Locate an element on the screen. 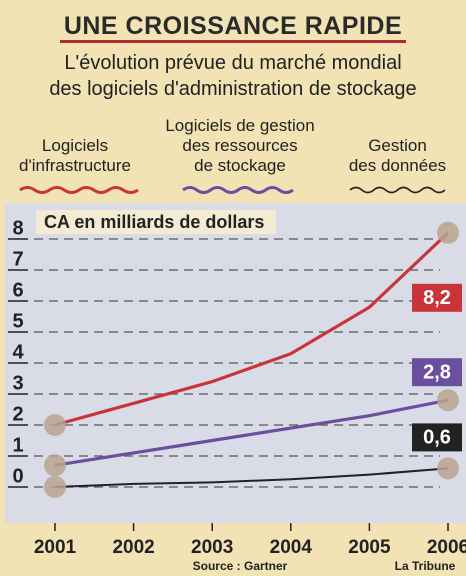 The image size is (466, 576). x-axis-band is located at coordinates (233, 542).